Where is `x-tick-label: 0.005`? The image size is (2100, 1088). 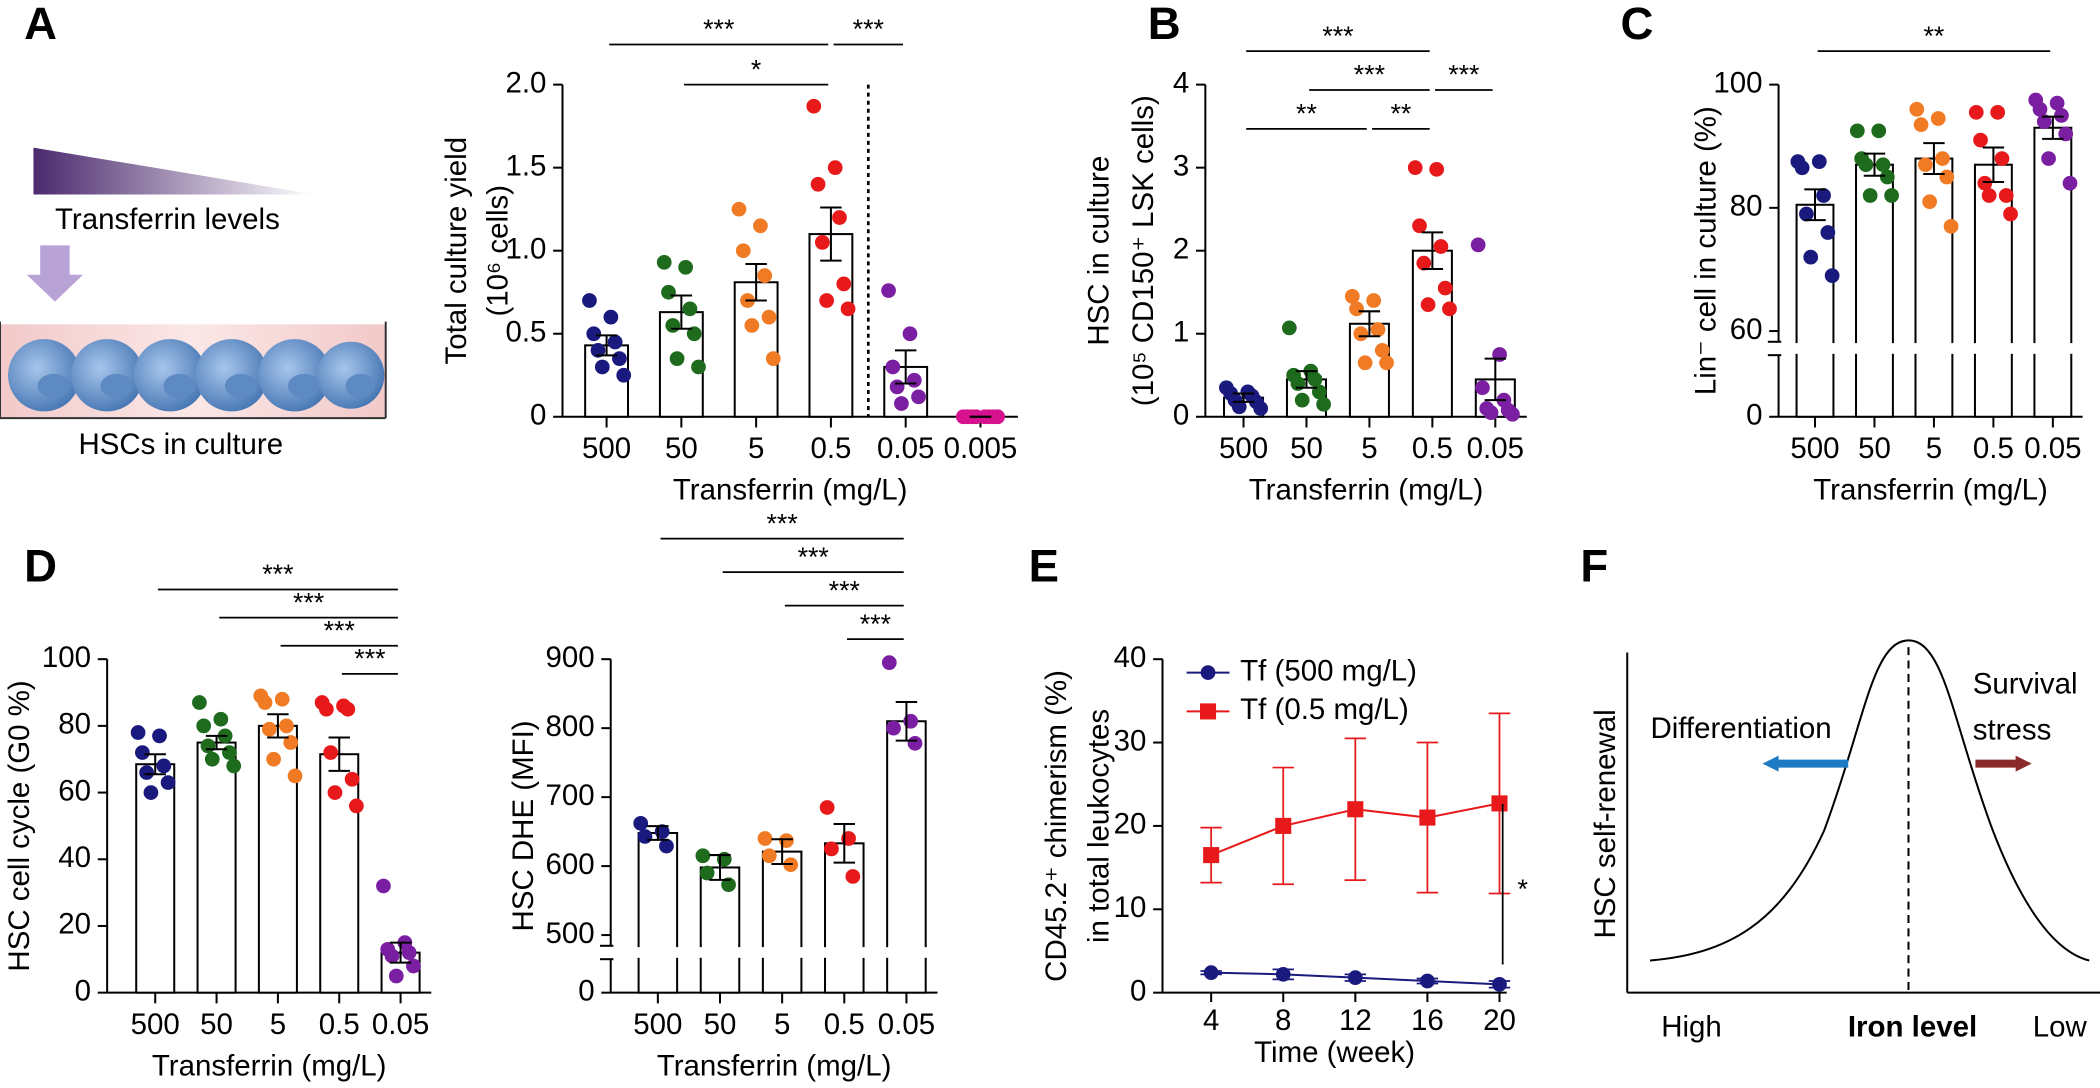 x-tick-label: 0.005 is located at coordinates (981, 448).